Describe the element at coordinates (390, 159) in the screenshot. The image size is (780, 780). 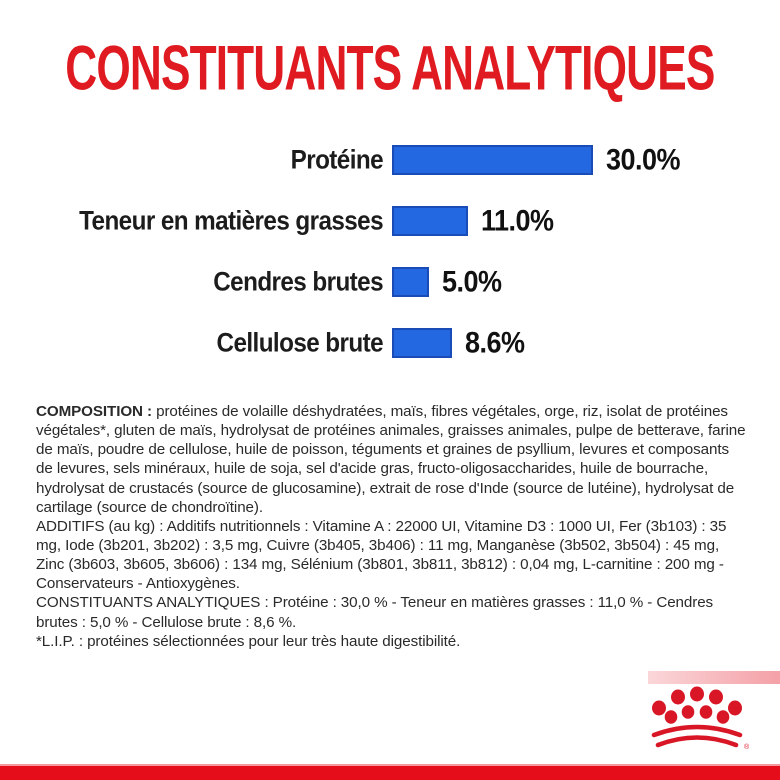
I see `chart-row-proteine: Protéine 30.0%` at that location.